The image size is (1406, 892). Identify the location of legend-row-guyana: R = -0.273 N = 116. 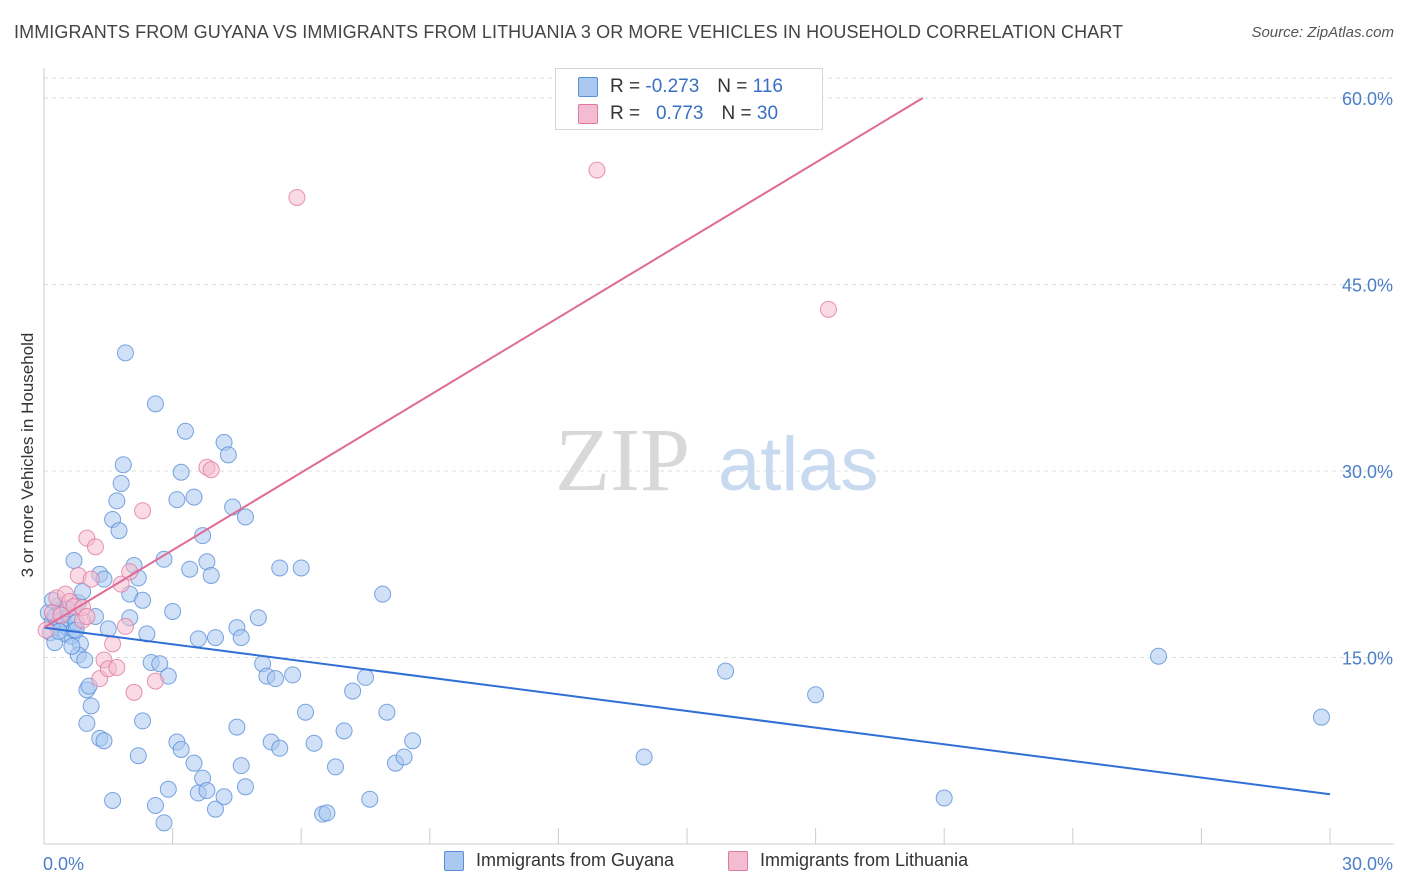
(680, 87).